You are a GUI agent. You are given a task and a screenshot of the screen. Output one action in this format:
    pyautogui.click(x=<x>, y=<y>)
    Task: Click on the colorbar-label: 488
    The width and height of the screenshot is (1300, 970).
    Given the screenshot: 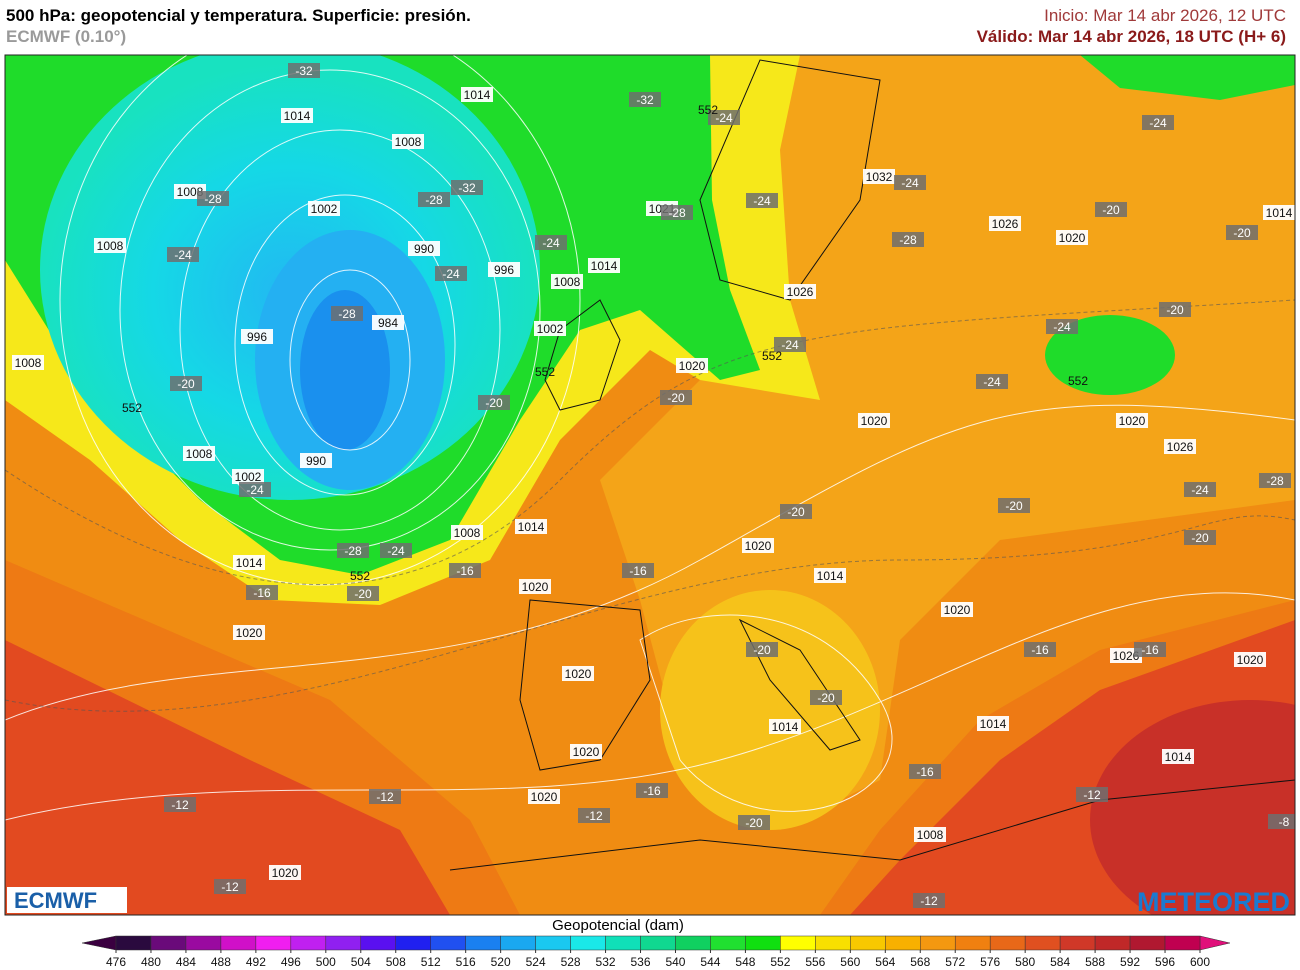 What is the action you would take?
    pyautogui.click(x=221, y=962)
    